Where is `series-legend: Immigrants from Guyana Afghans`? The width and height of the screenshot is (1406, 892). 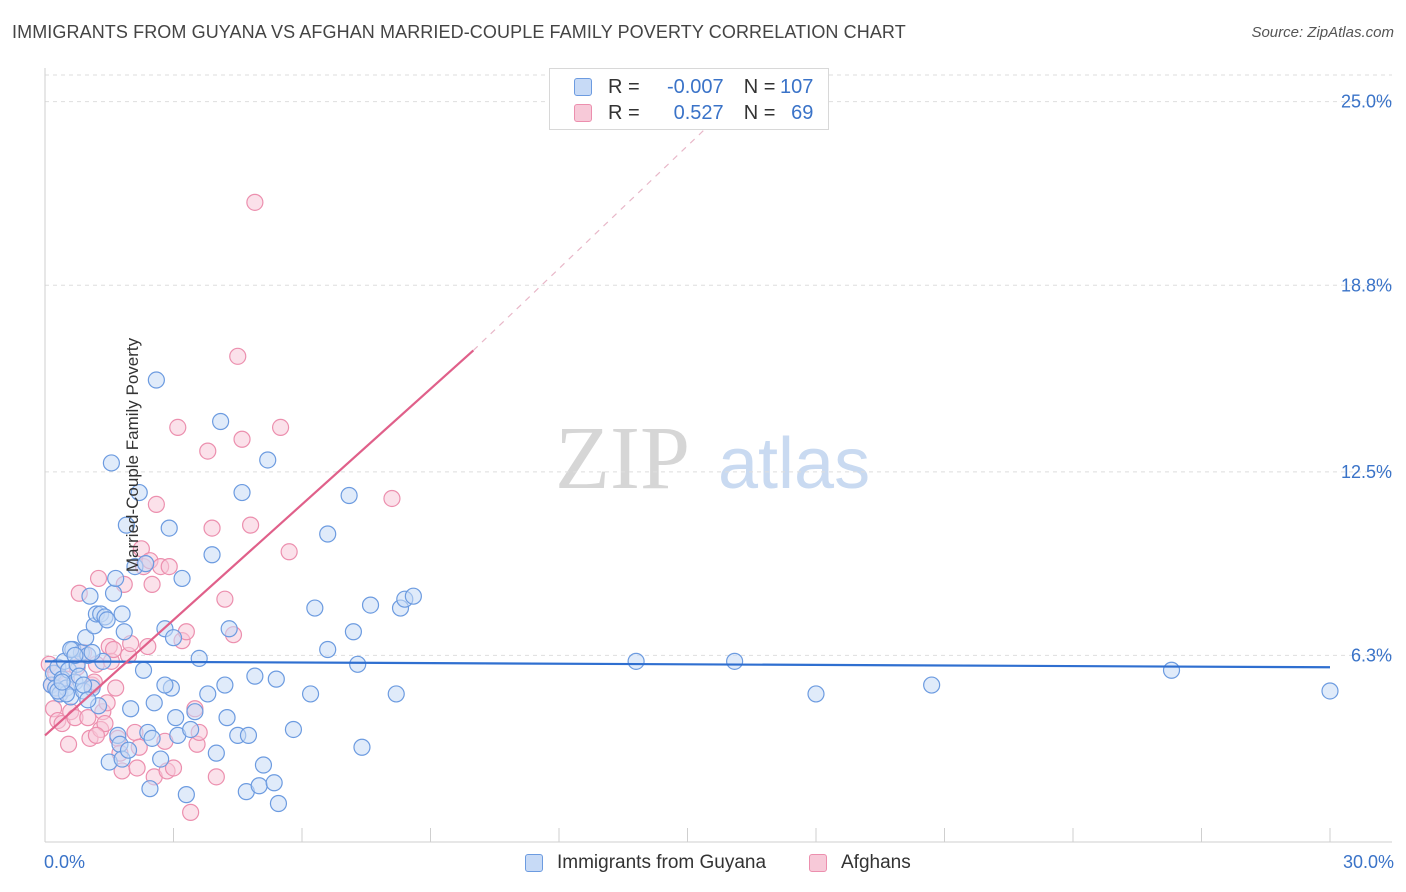 series-legend: Immigrants from Guyana Afghans is located at coordinates (703, 865).